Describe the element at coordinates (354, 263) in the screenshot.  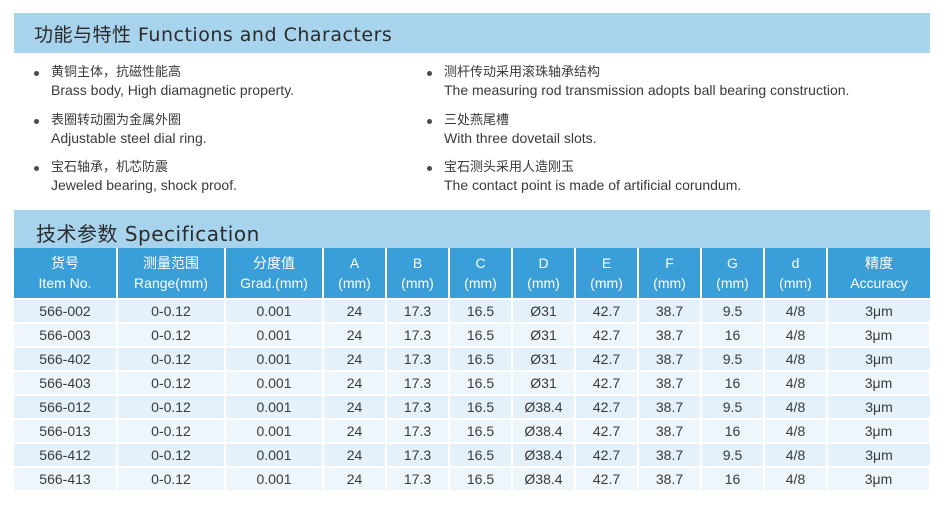
I see `column-header-primary: A` at that location.